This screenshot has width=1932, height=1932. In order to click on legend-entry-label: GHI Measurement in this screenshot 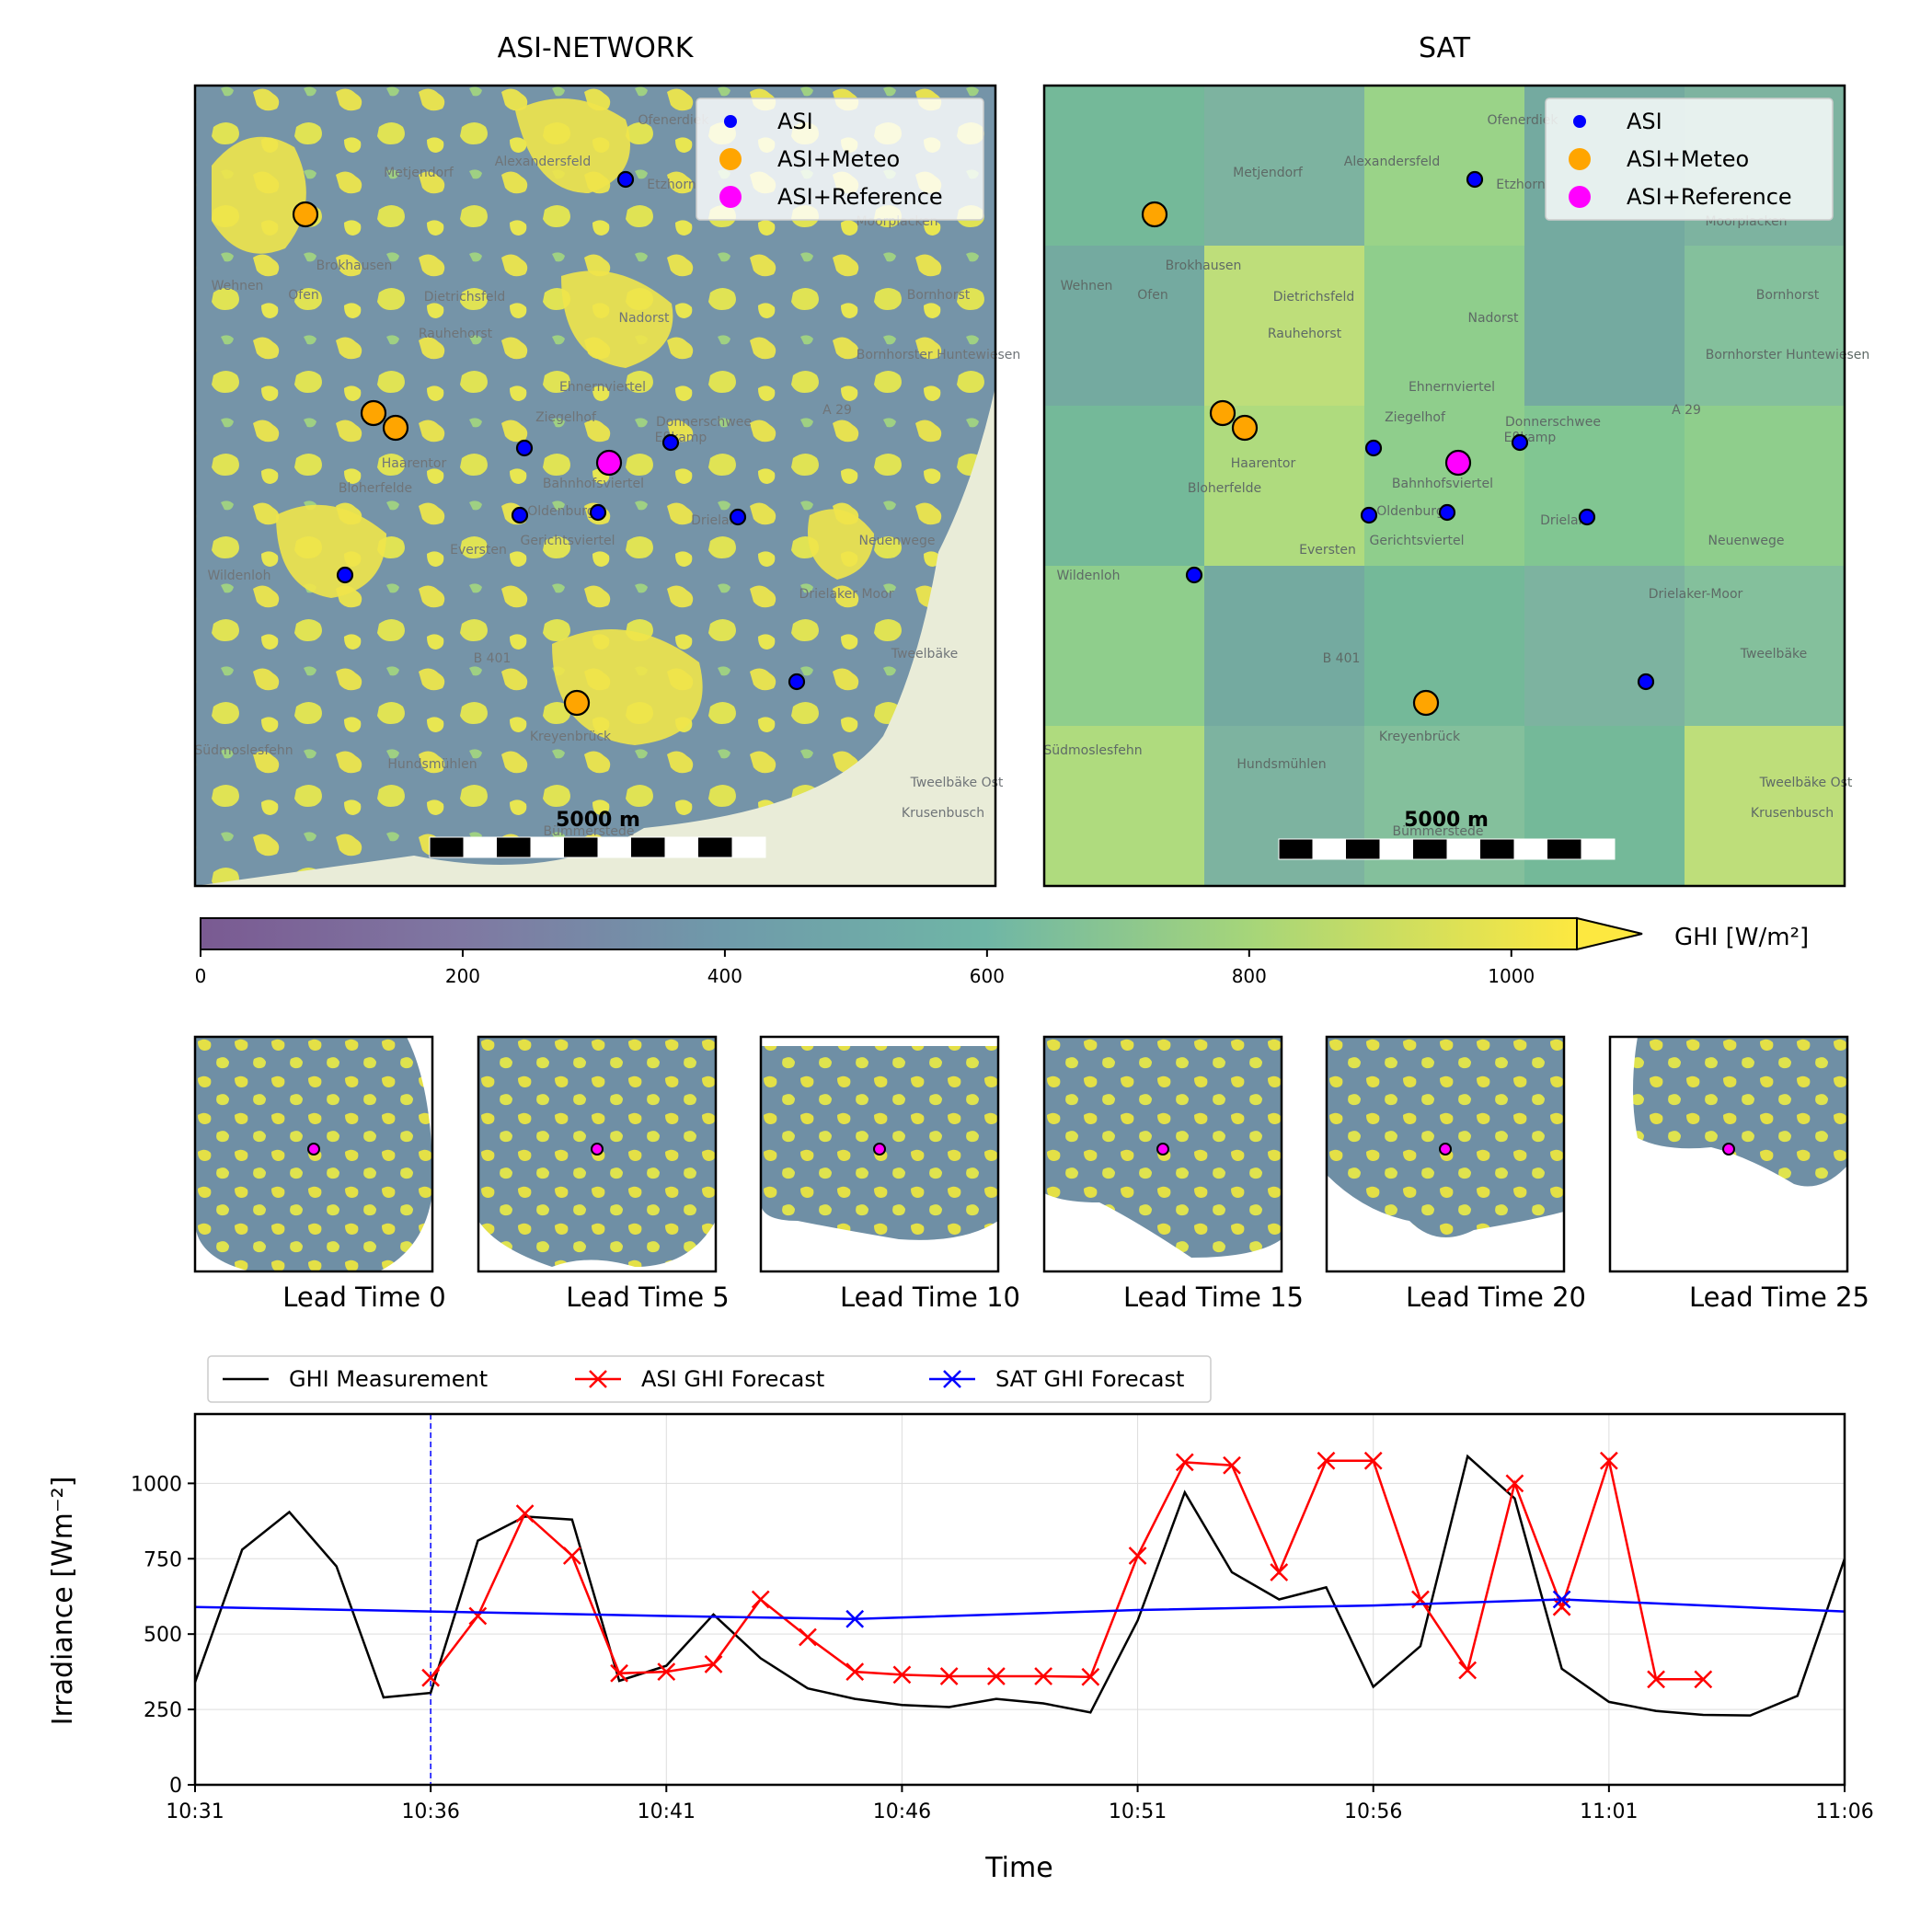, I will do `click(388, 1379)`.